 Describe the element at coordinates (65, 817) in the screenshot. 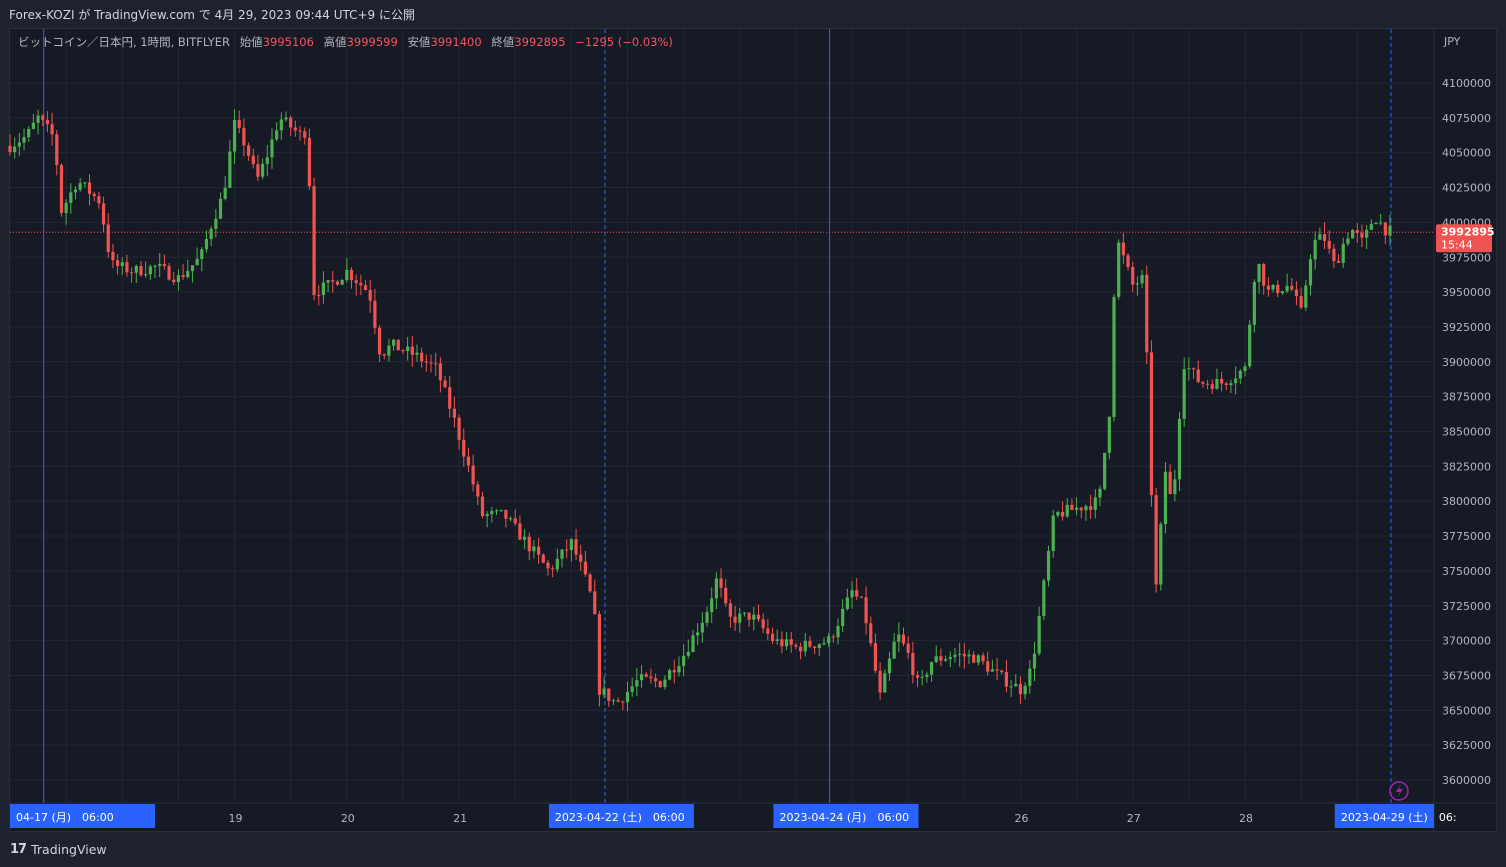

I see `time-highlight-label: 04-17 (月) 06:00` at that location.